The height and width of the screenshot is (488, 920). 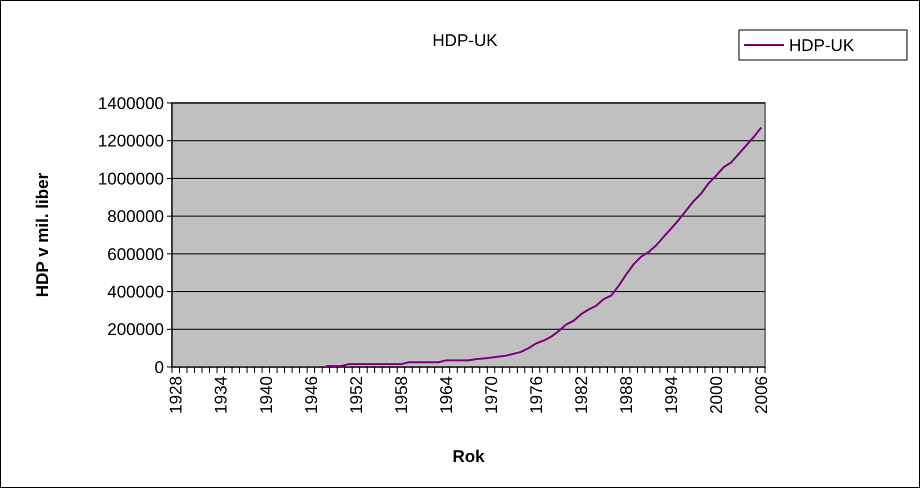 What do you see at coordinates (131, 103) in the screenshot?
I see `y-tick-label: 1400000` at bounding box center [131, 103].